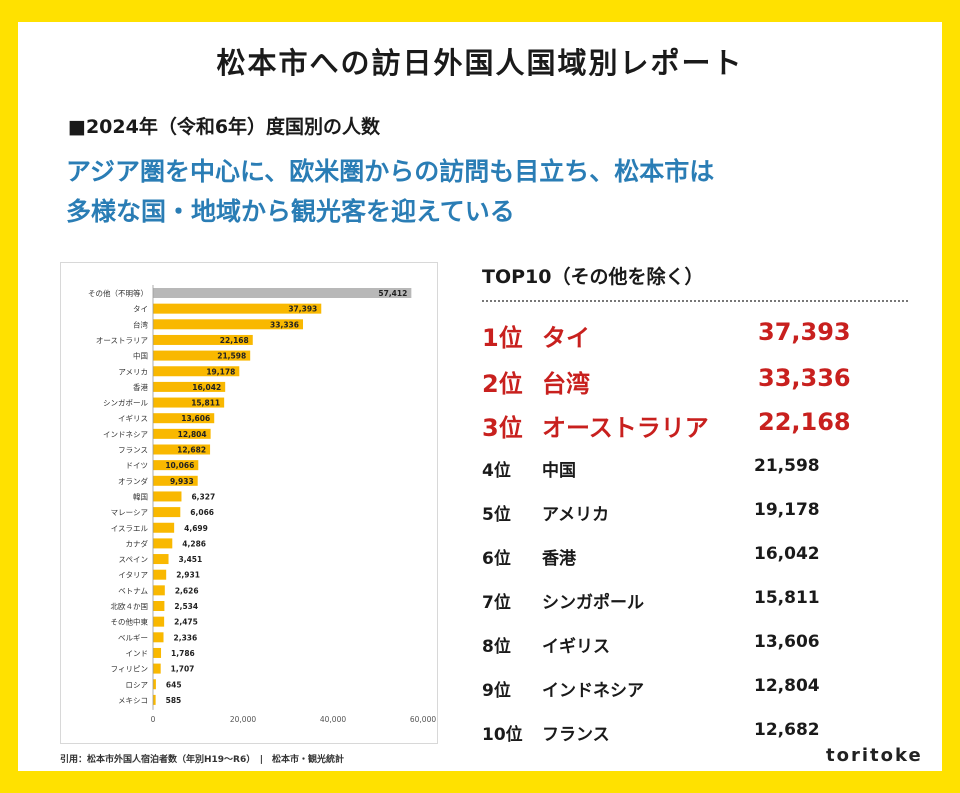 The image size is (960, 793). Describe the element at coordinates (133, 481) in the screenshot. I see `category-label: オランダ` at that location.